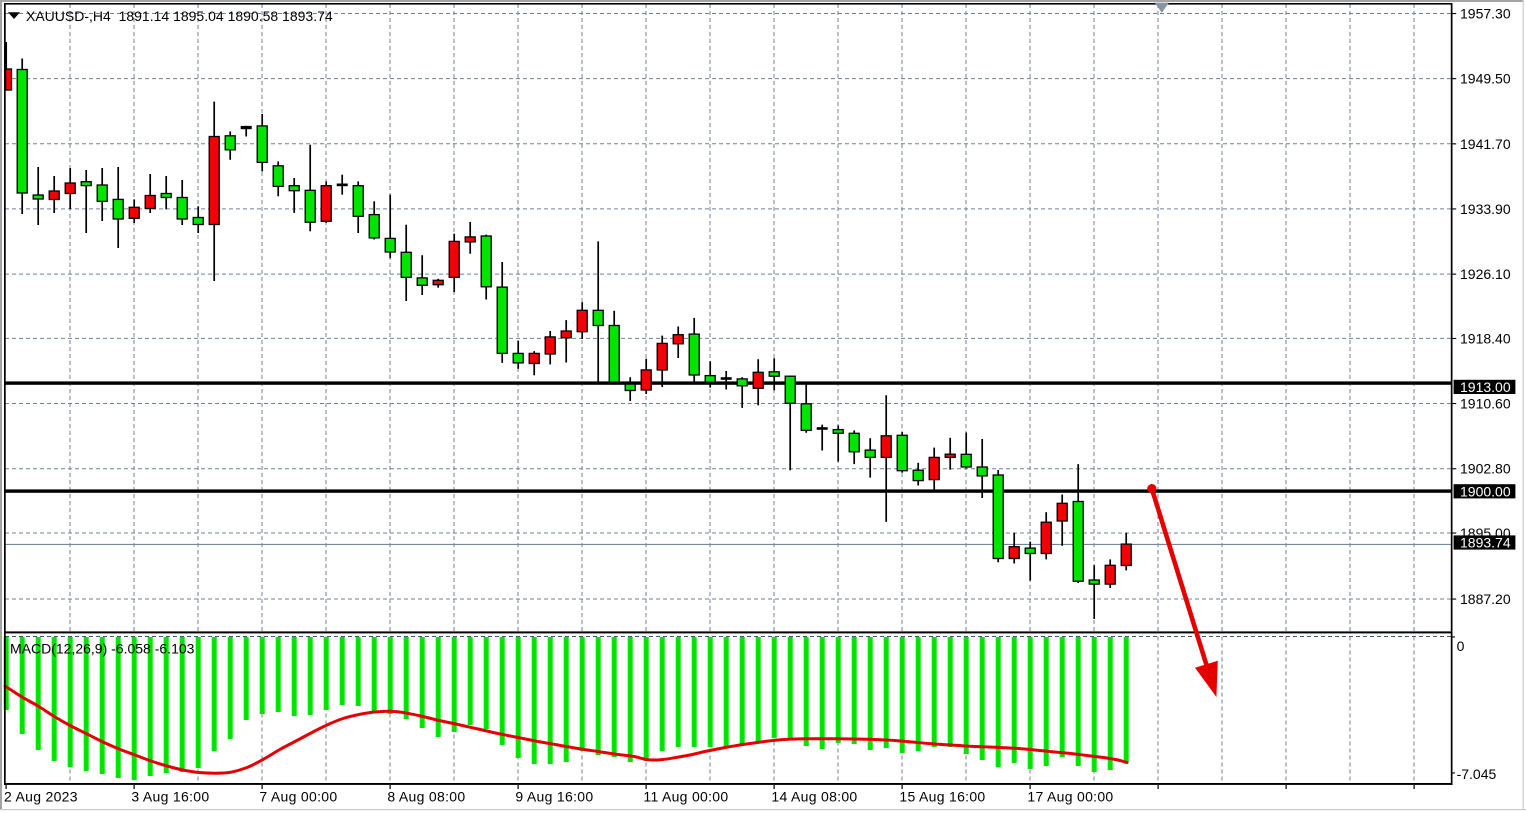 This screenshot has height=813, width=1526. I want to click on svg-text: 1913.00, so click(1485, 387).